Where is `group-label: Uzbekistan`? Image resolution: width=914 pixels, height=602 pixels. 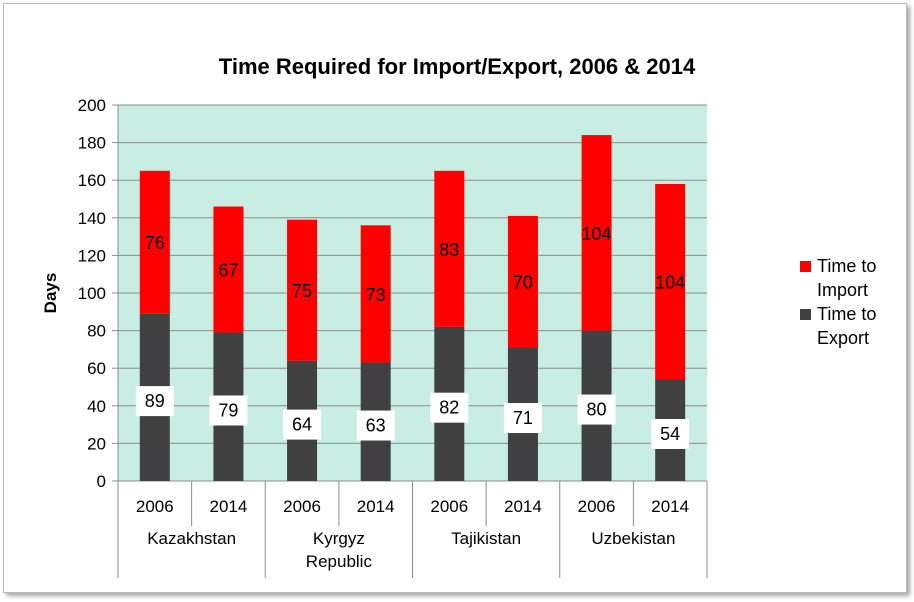
group-label: Uzbekistan is located at coordinates (633, 538).